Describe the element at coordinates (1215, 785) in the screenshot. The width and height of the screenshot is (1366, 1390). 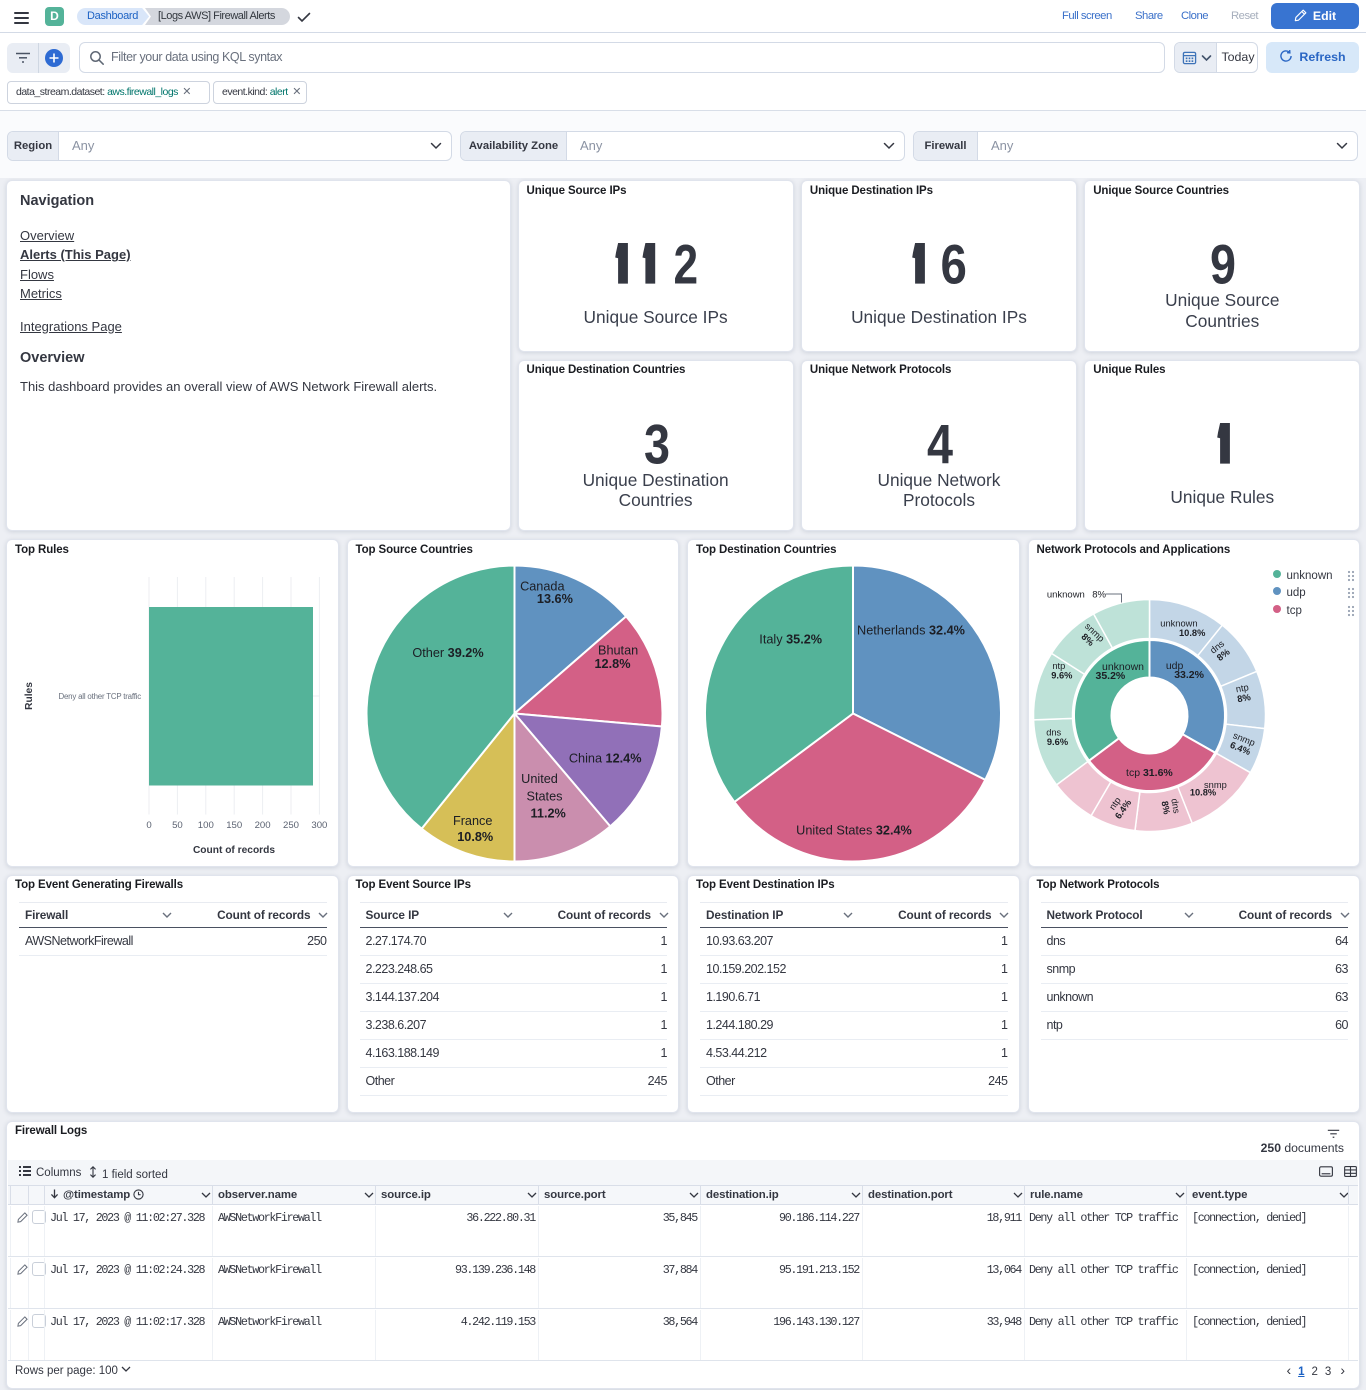
I see `svg-text: snmp` at that location.